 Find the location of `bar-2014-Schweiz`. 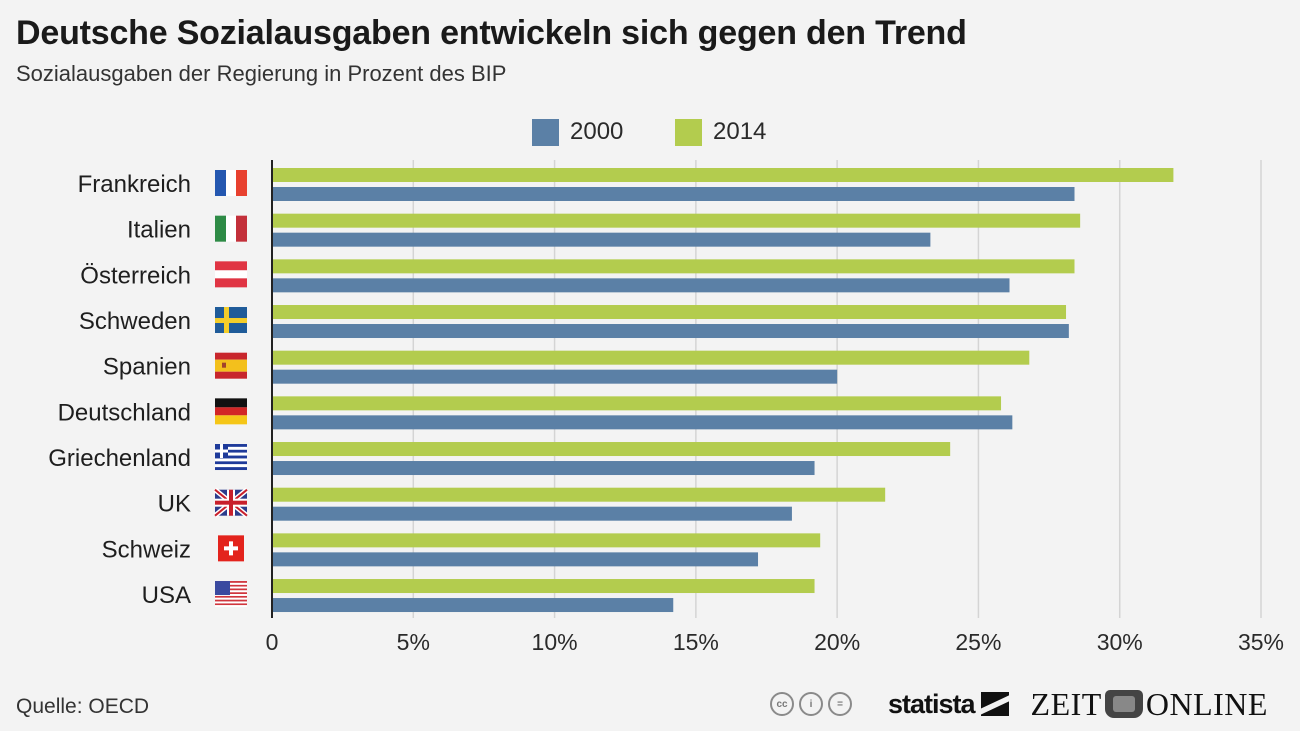

bar-2014-Schweiz is located at coordinates (546, 540).